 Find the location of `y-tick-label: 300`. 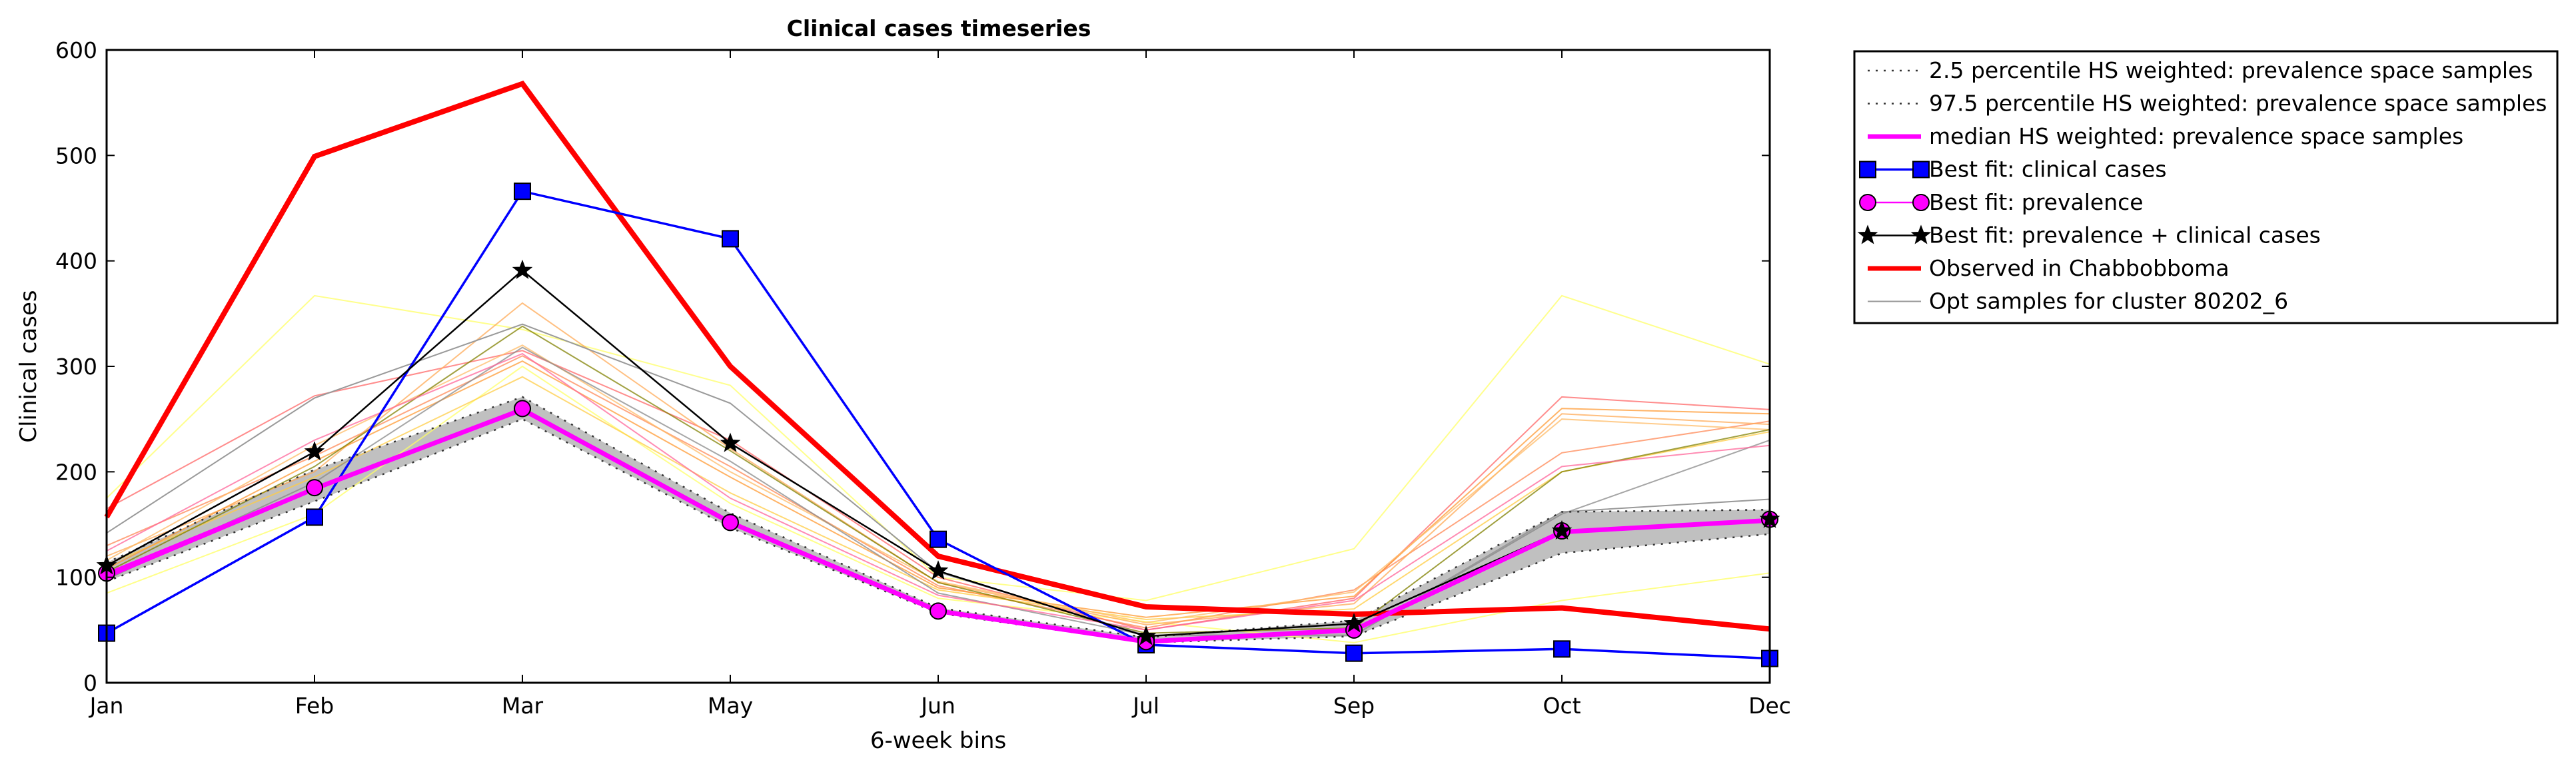

y-tick-label: 300 is located at coordinates (76, 367).